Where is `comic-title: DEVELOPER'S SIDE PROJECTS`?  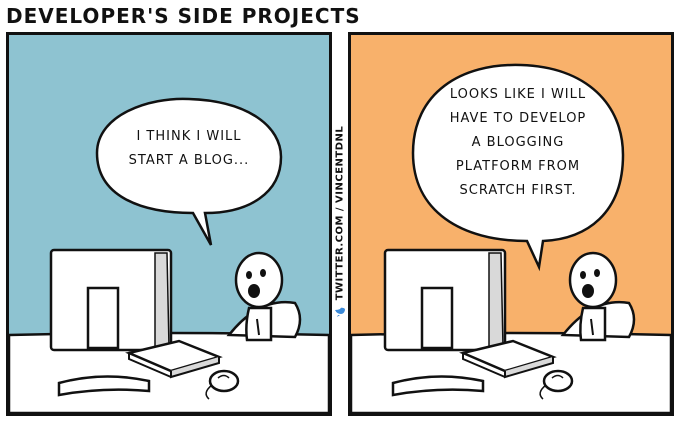 comic-title: DEVELOPER'S SIDE PROJECTS is located at coordinates (183, 16).